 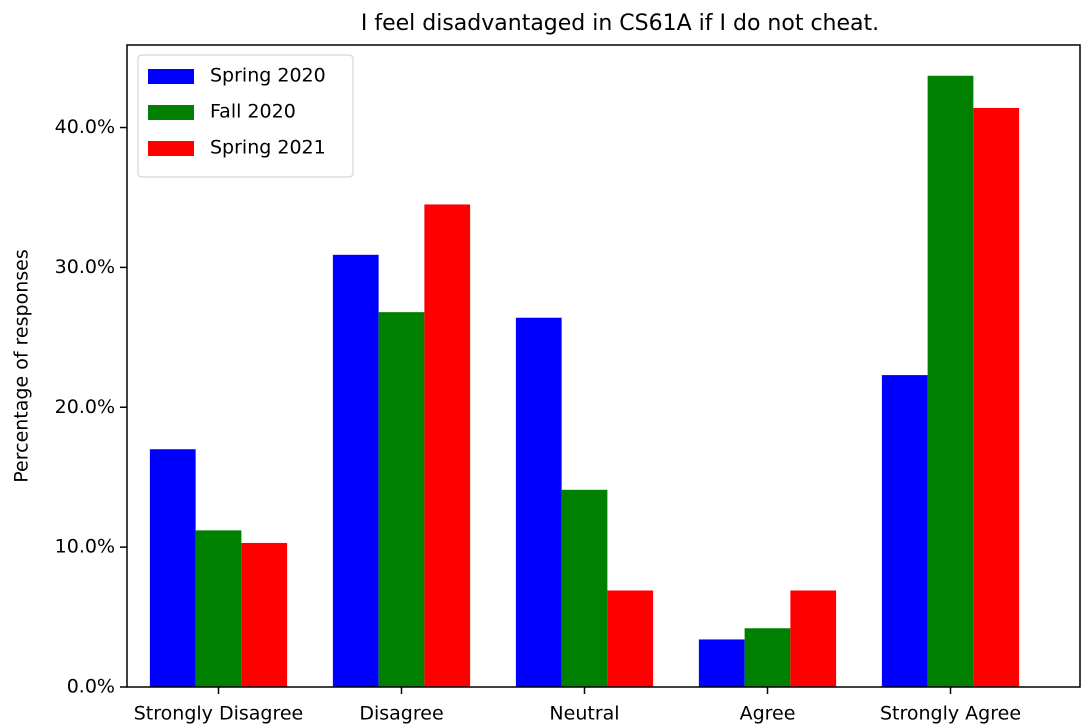 What do you see at coordinates (218, 714) in the screenshot?
I see `x-tick-label: Strongly Disagree` at bounding box center [218, 714].